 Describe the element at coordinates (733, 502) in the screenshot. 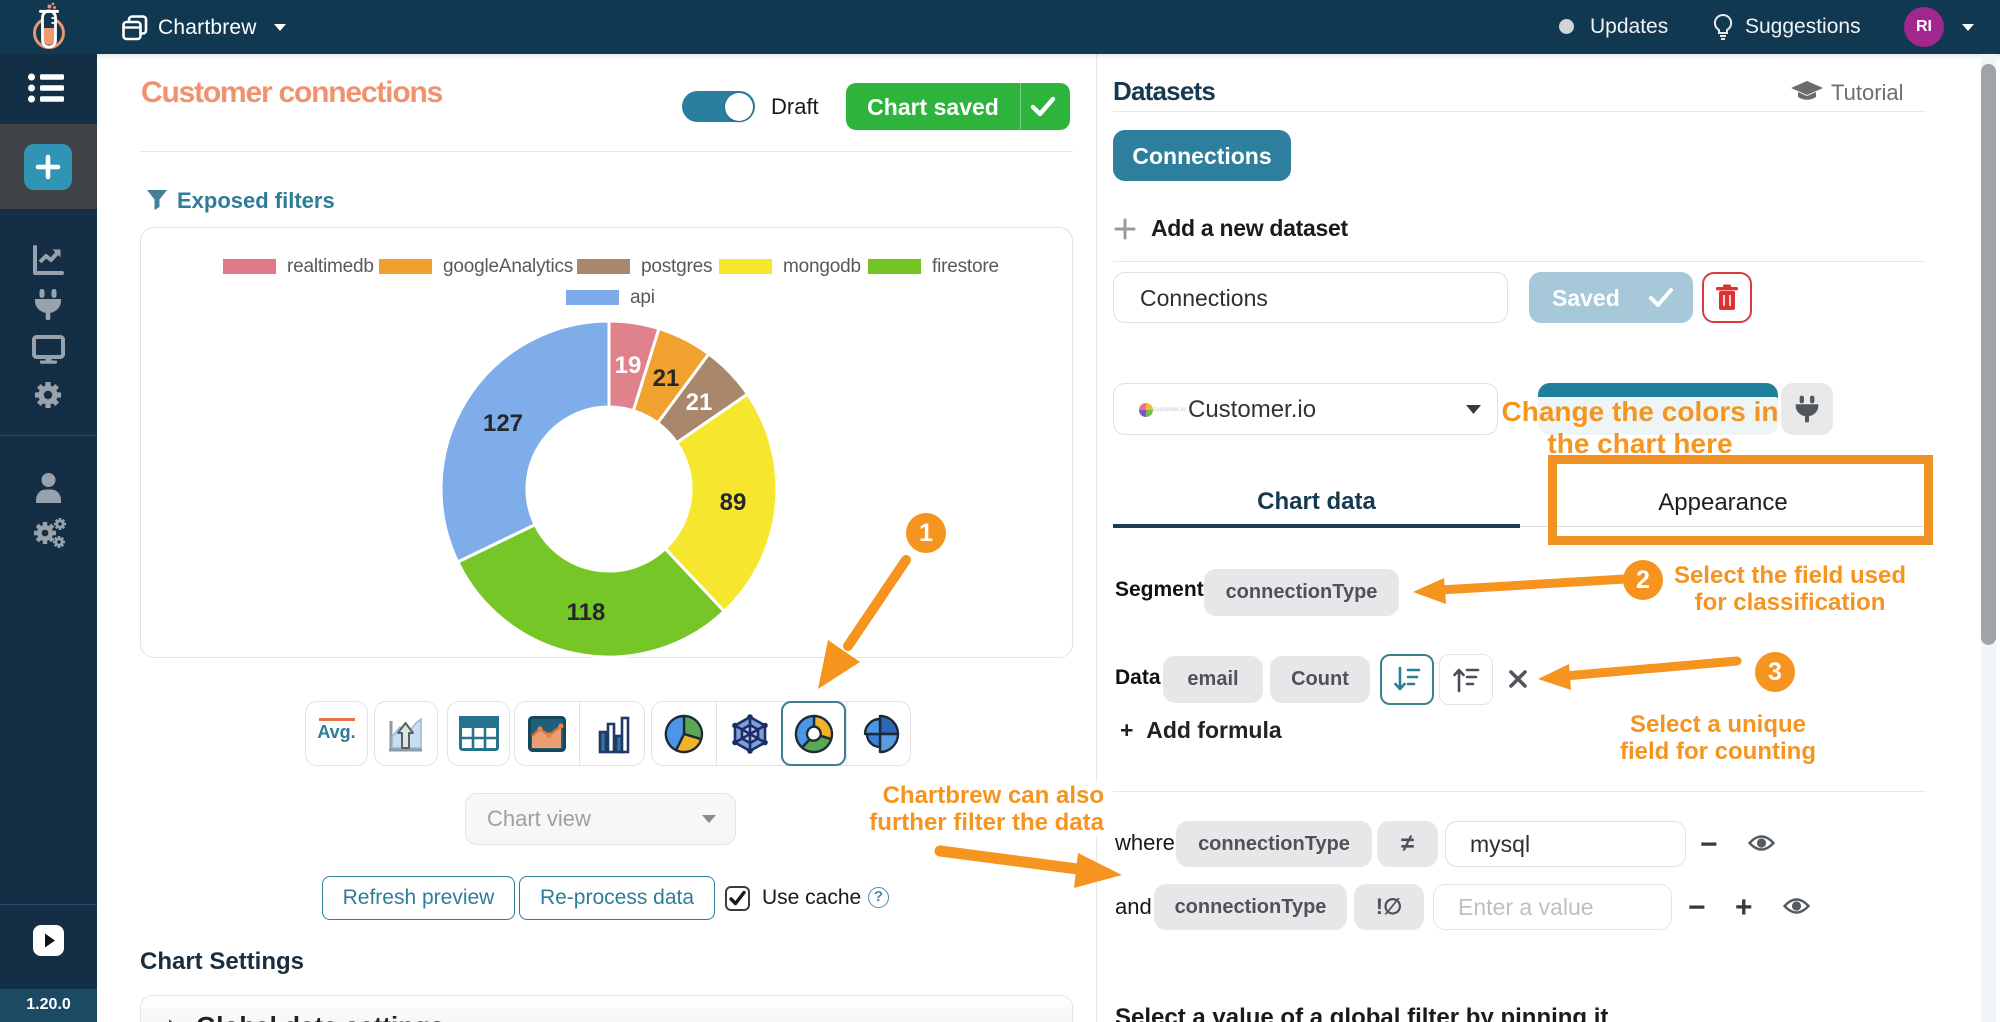

I see `svg-text: 89` at that location.